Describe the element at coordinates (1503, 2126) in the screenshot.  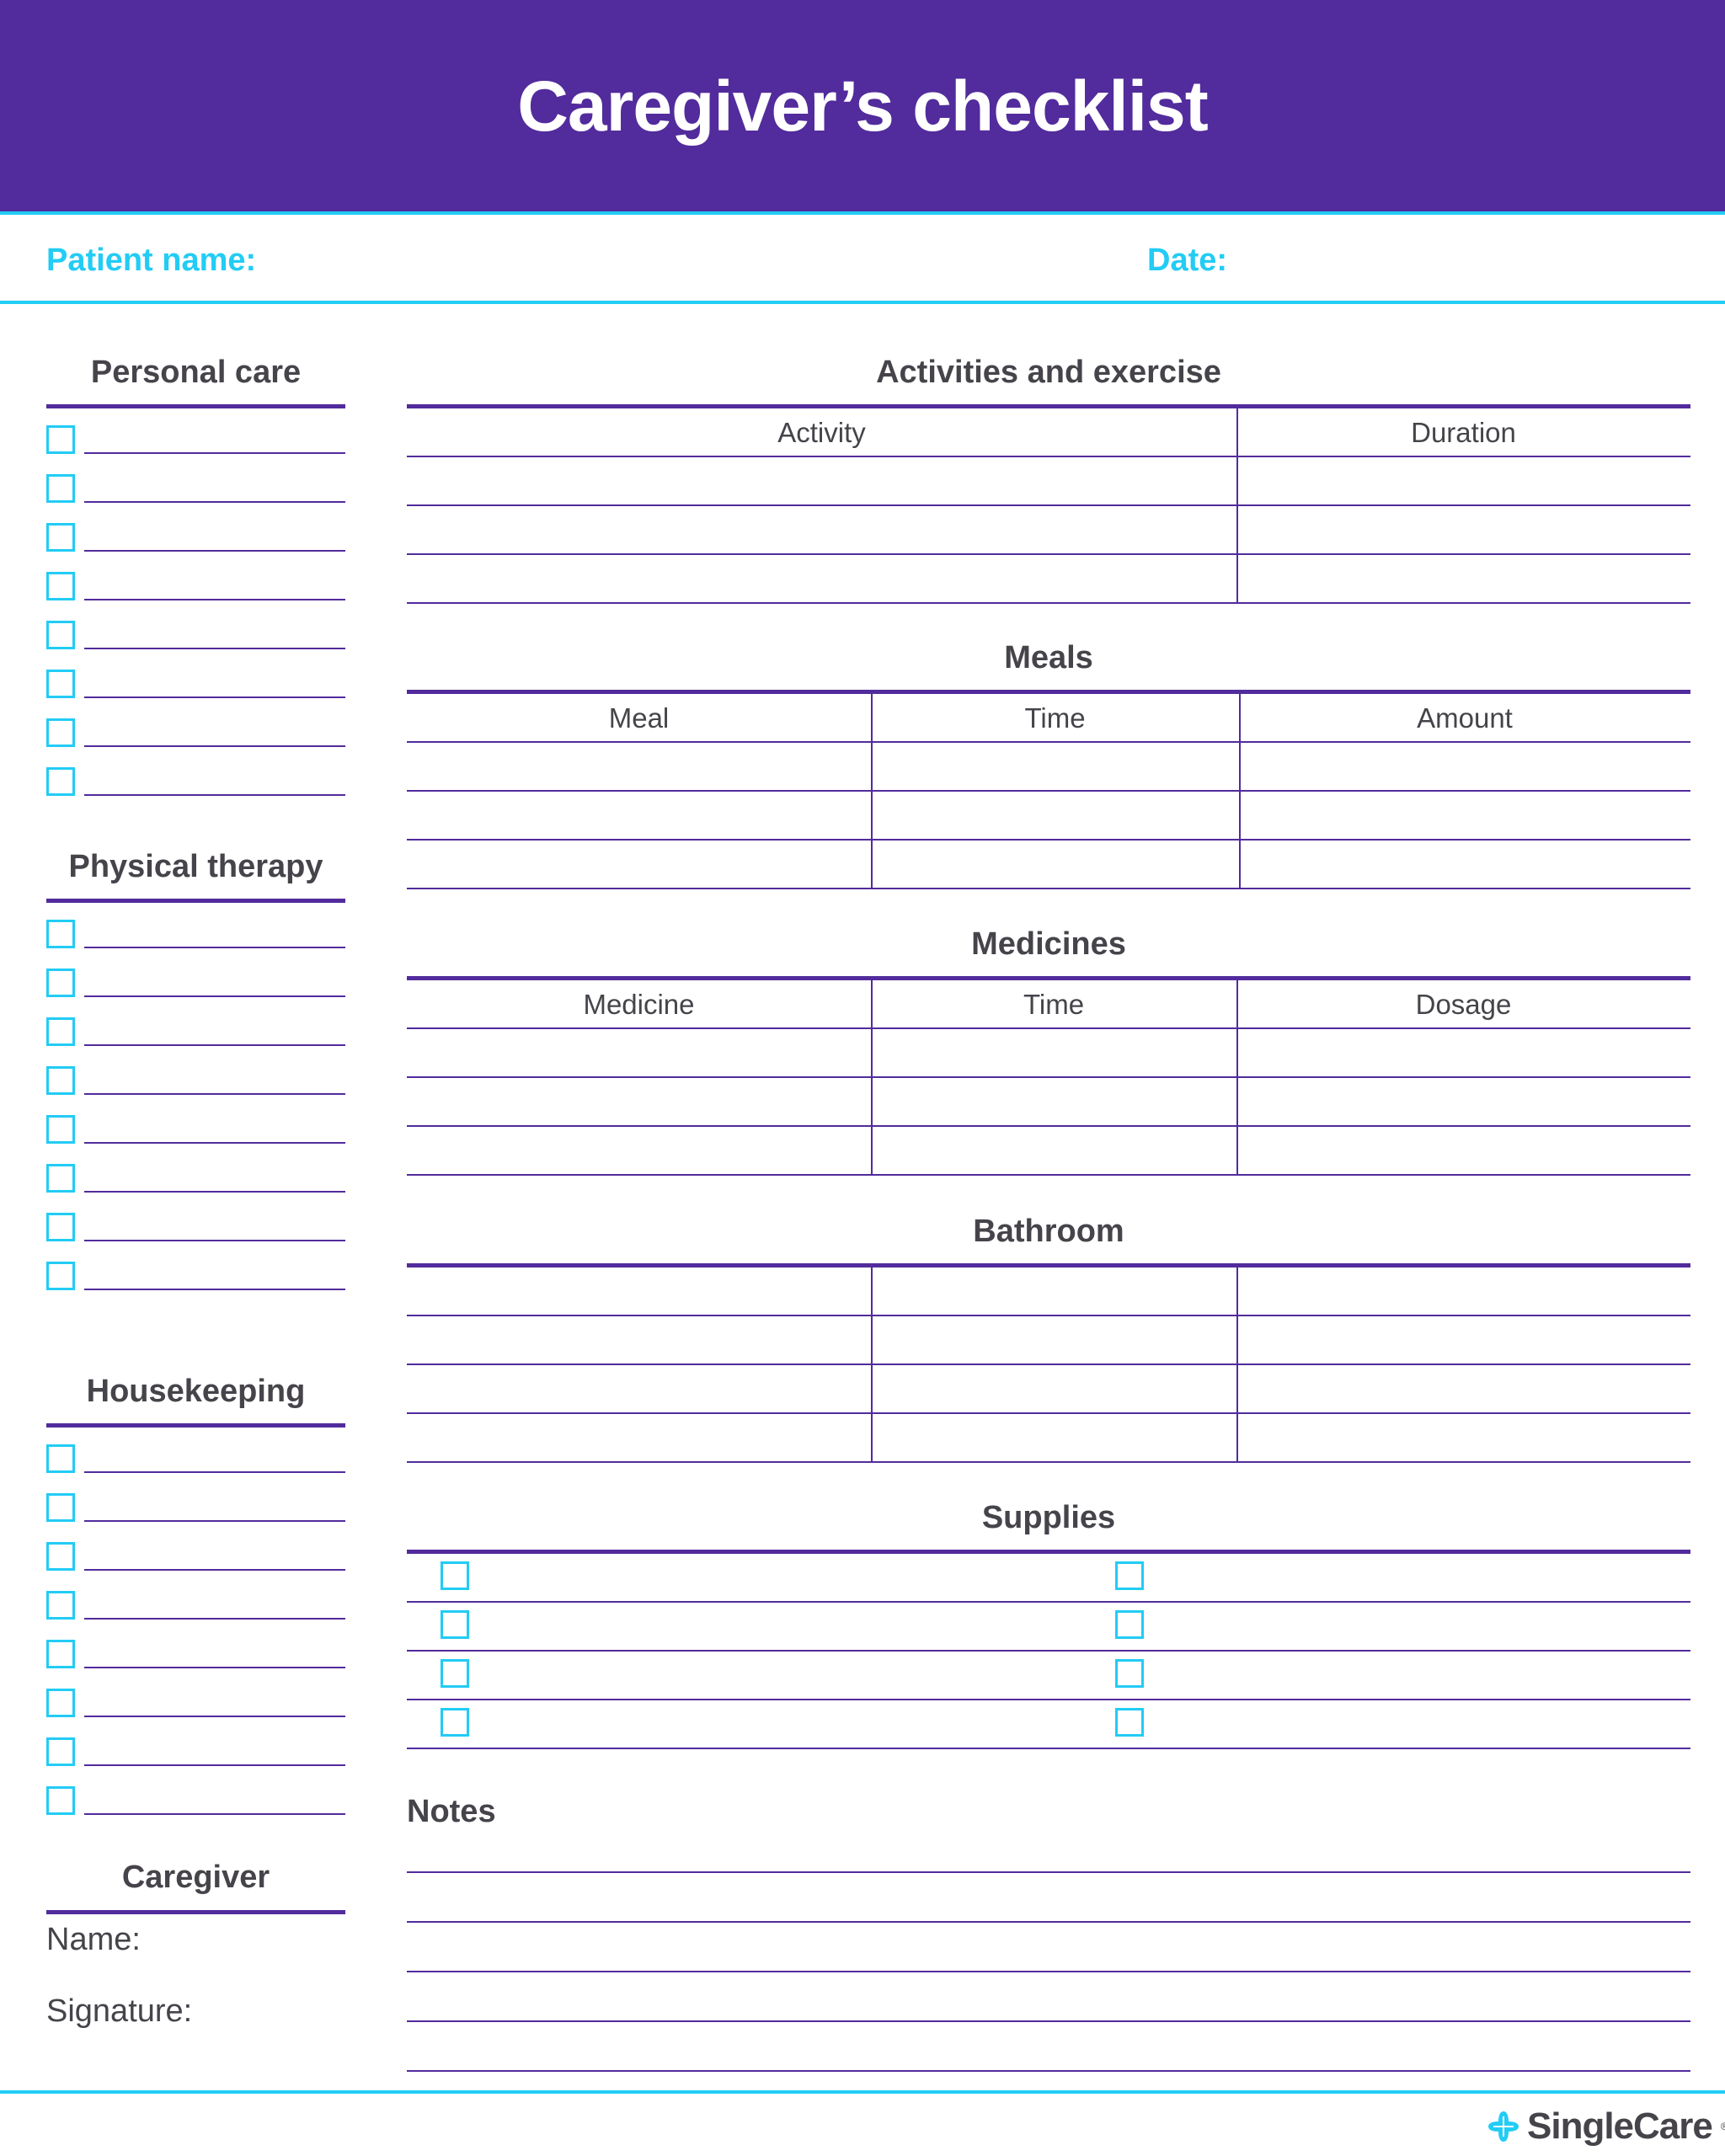
I see `singlecare-logo-icon` at that location.